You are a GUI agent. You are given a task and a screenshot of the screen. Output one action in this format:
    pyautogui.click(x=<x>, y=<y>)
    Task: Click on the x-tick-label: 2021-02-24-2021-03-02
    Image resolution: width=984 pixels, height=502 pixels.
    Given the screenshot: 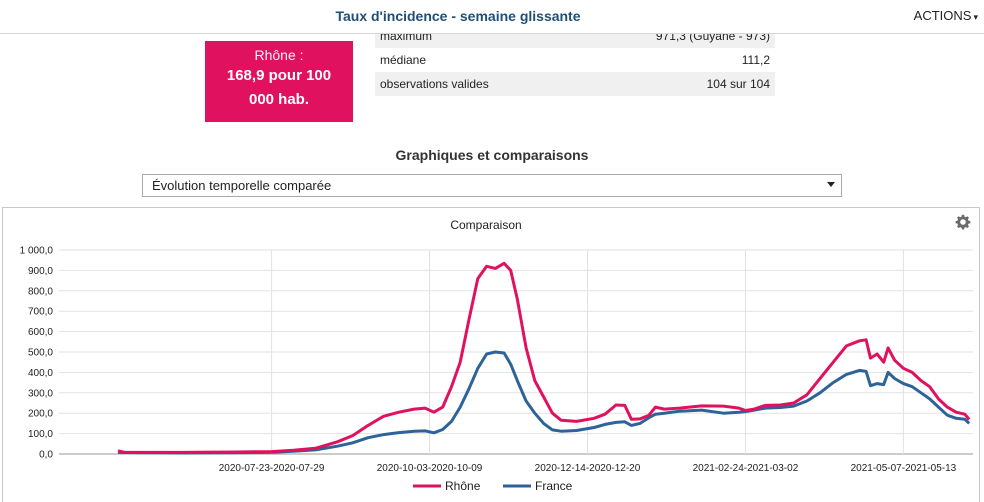 What is the action you would take?
    pyautogui.click(x=746, y=468)
    